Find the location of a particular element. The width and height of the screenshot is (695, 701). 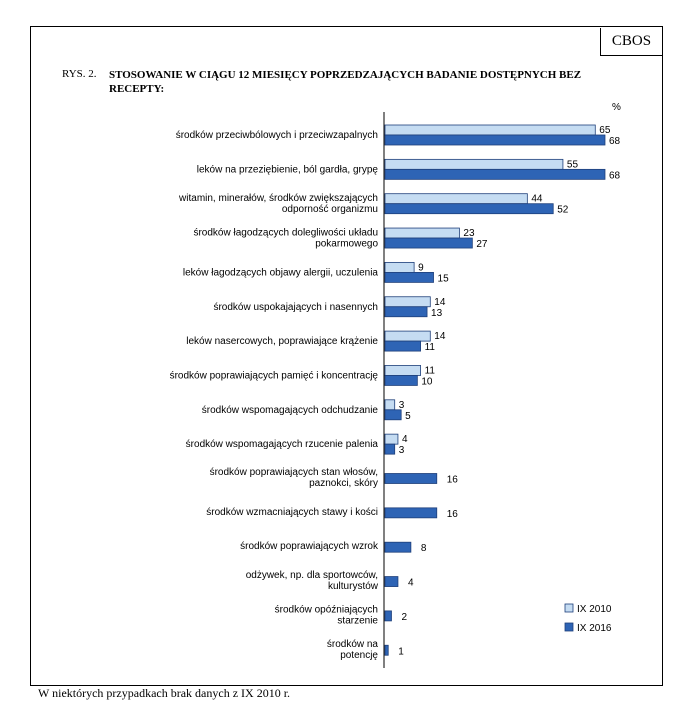

data-label-ix2016: 11 is located at coordinates (430, 347).